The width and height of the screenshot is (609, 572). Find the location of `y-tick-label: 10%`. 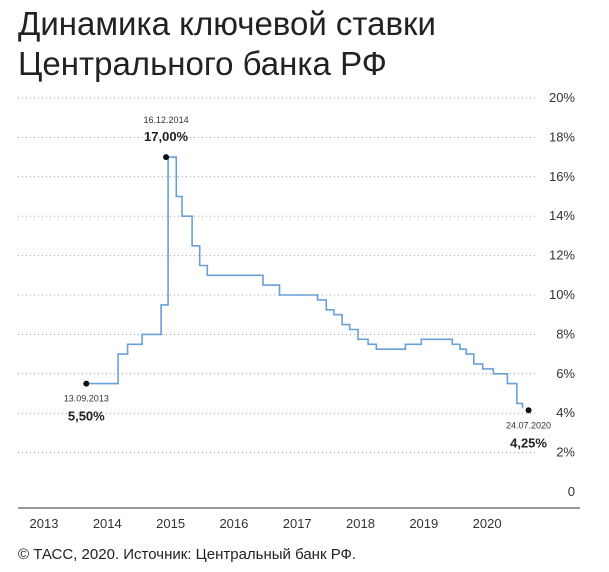

y-tick-label: 10% is located at coordinates (562, 294).